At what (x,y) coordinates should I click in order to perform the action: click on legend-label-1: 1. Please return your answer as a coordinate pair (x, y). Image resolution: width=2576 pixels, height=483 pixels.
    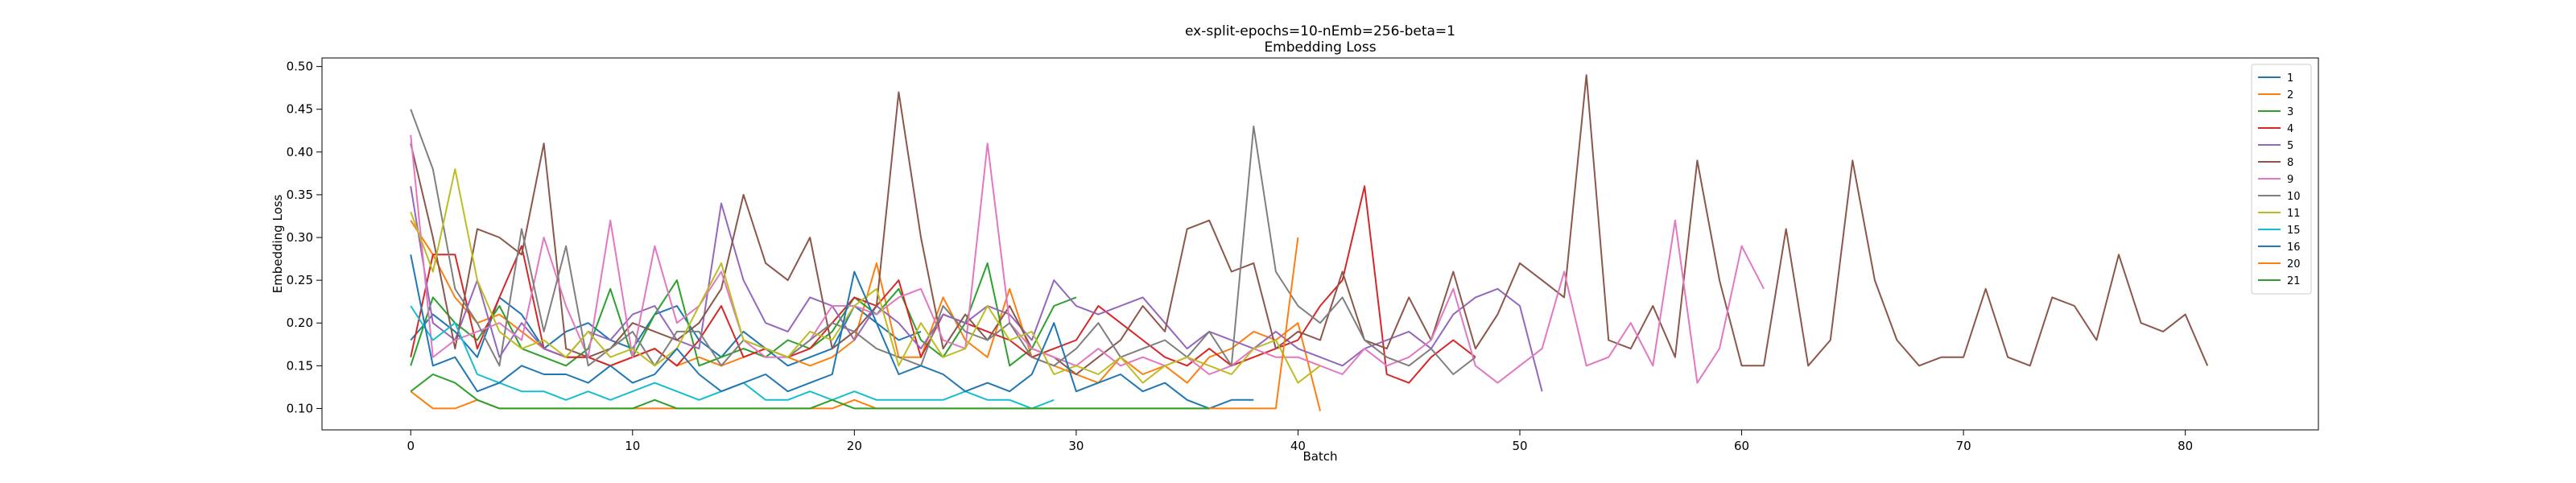
    Looking at the image, I should click on (2290, 78).